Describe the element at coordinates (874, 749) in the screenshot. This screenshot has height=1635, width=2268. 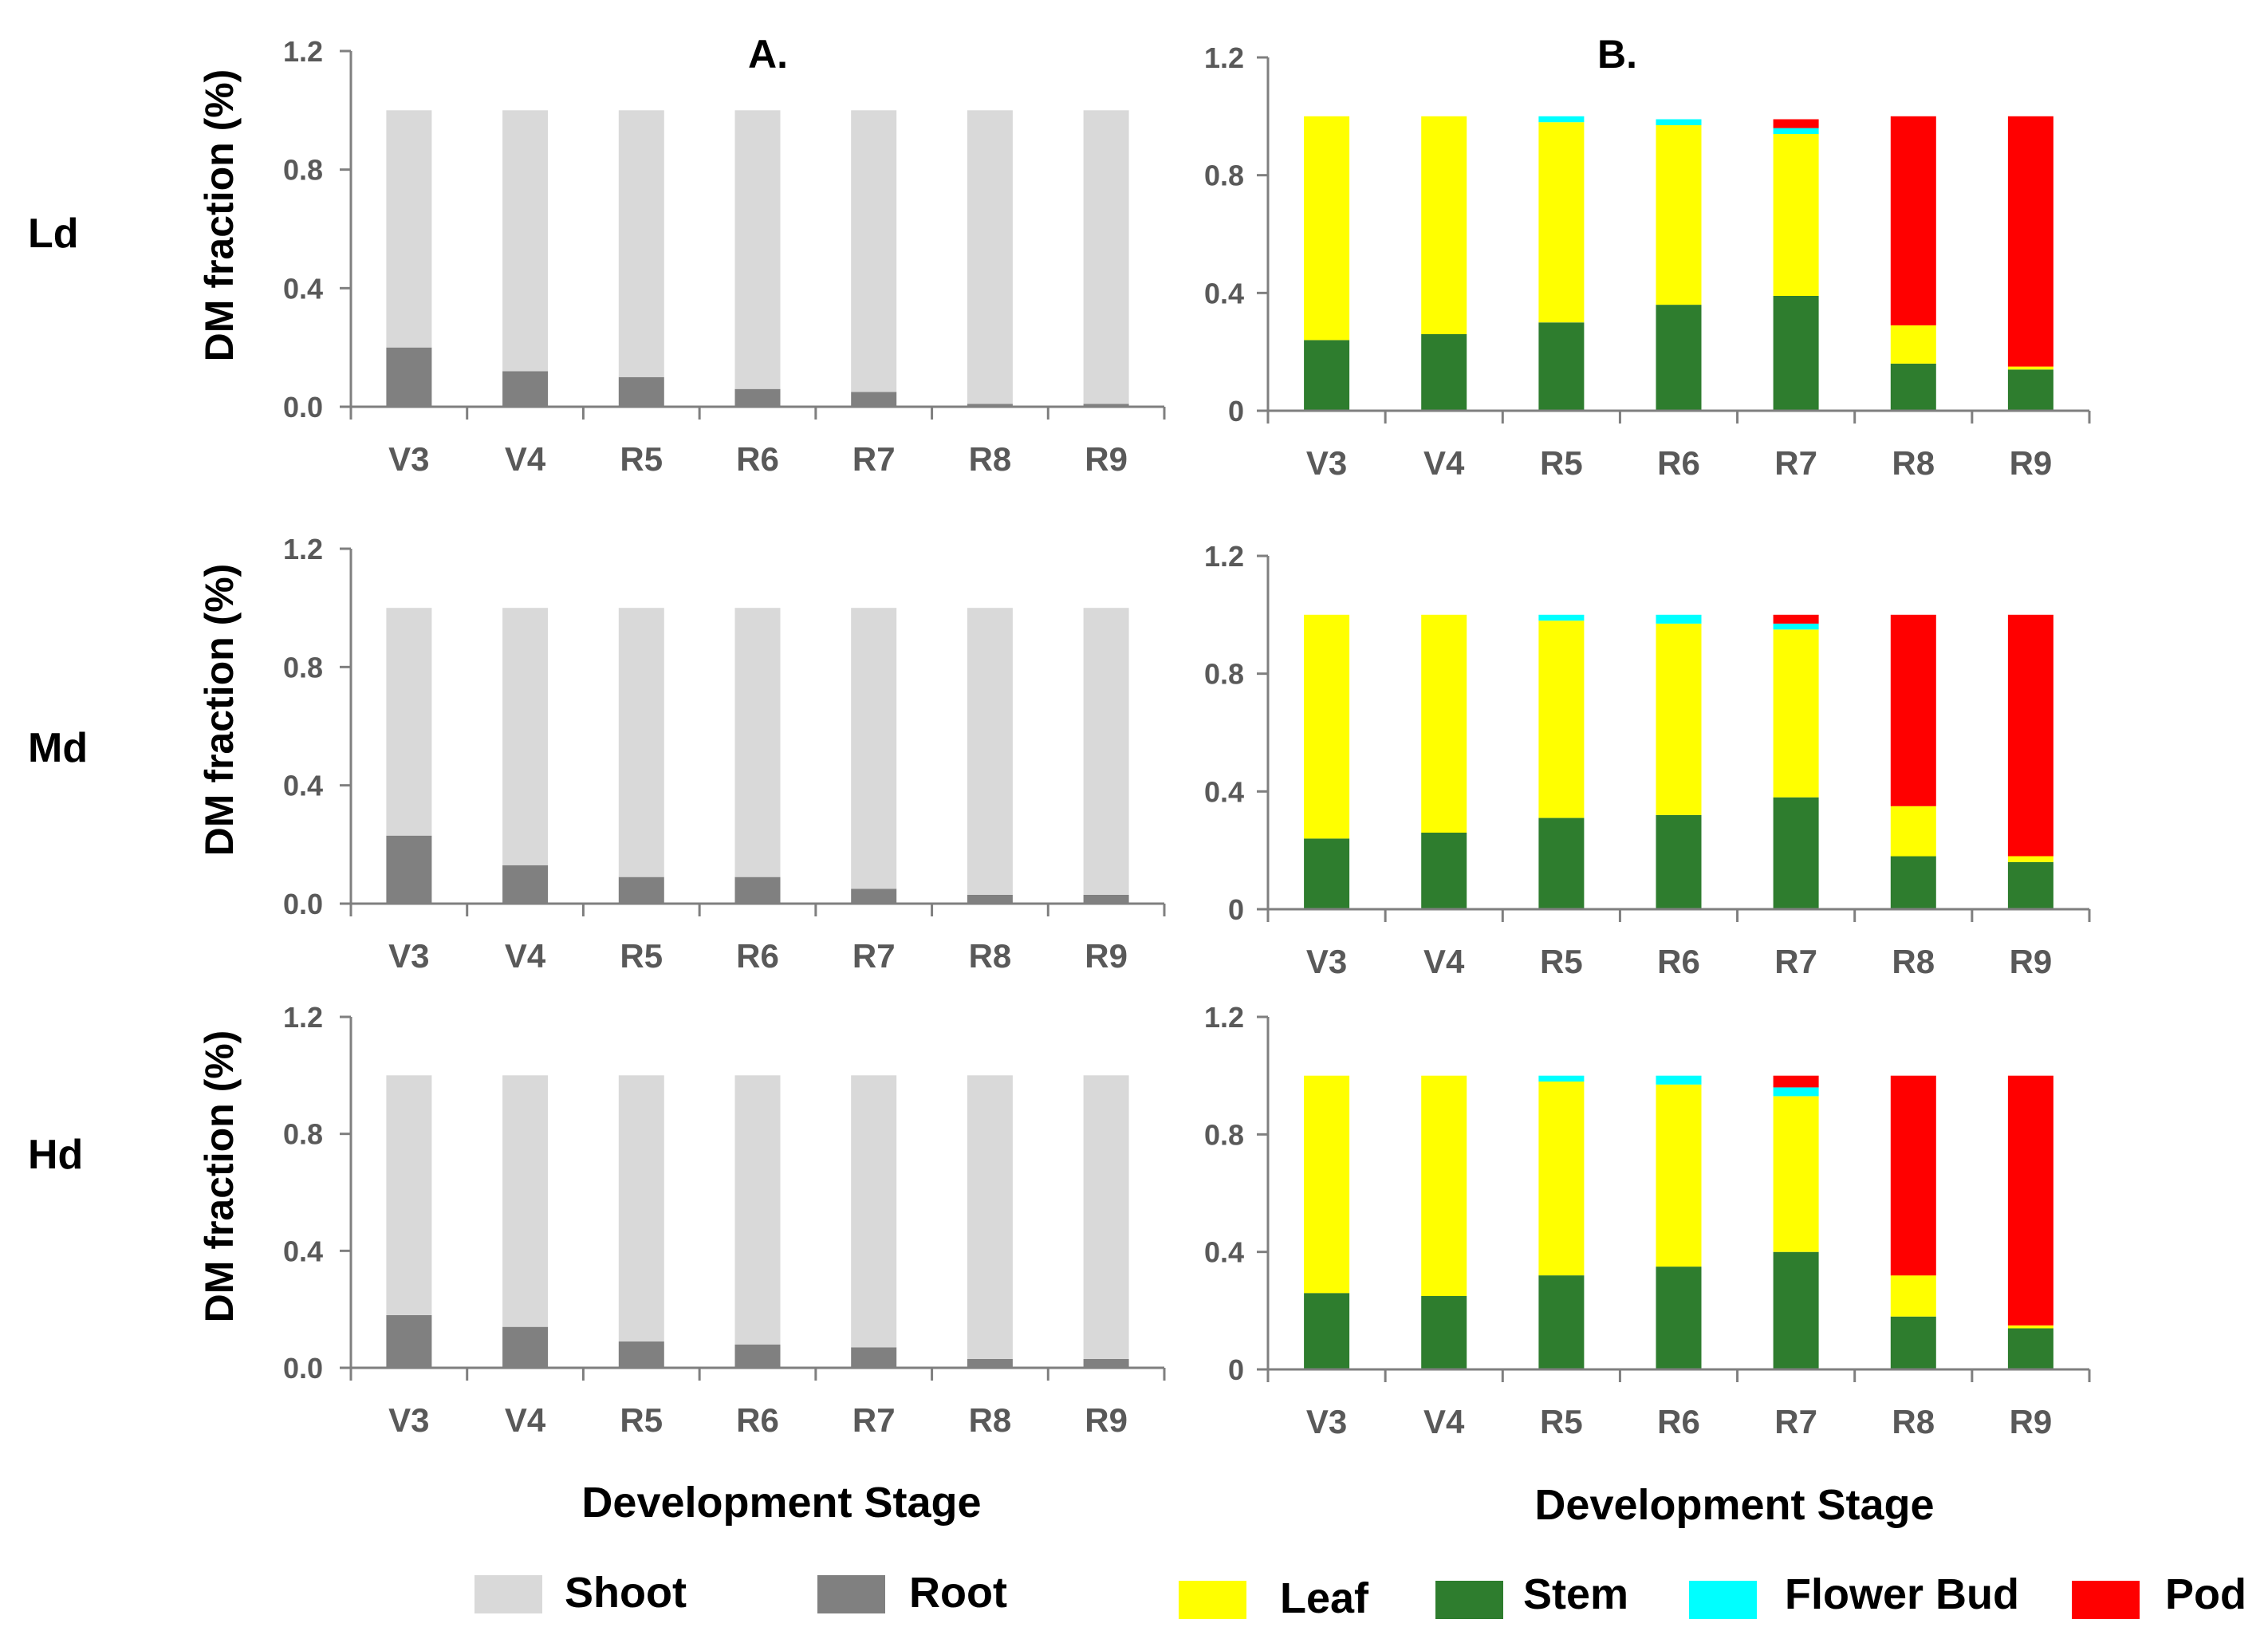
I see `bar-a-md-shoot-r7` at that location.